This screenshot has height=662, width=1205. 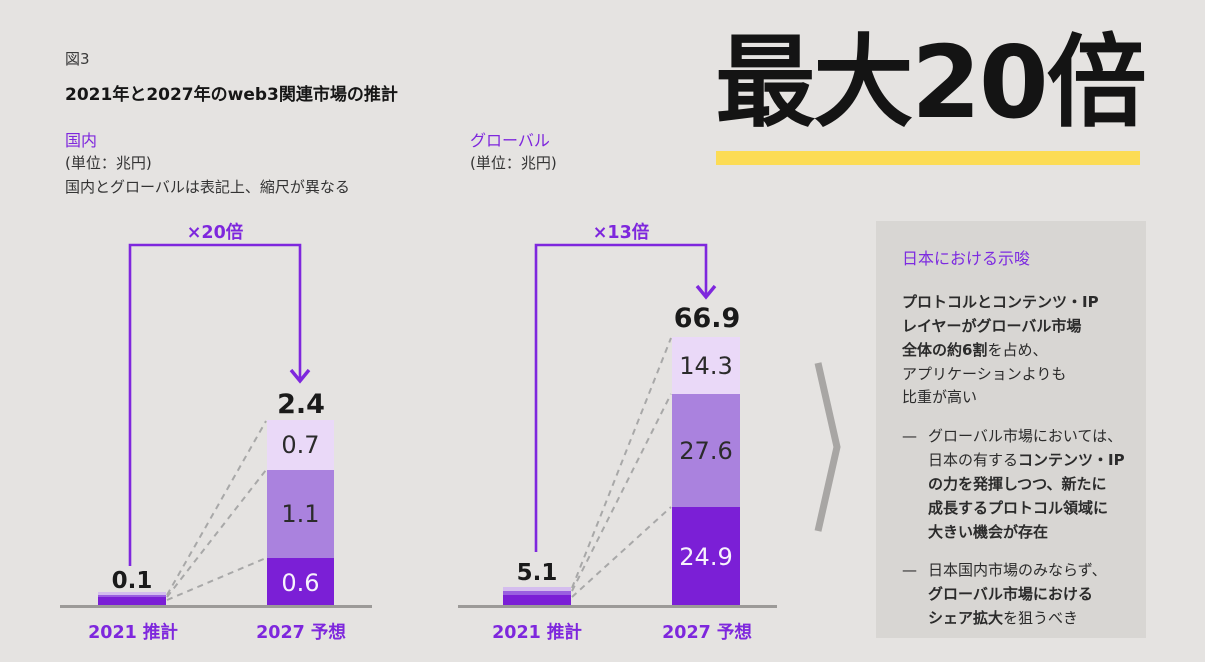 What do you see at coordinates (216, 606) in the screenshot?
I see `domestic-x-axis` at bounding box center [216, 606].